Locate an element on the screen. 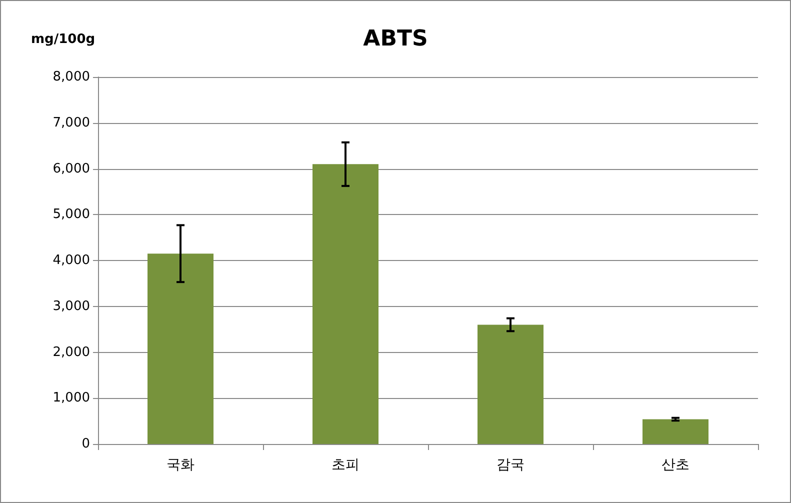 The width and height of the screenshot is (791, 503). y-tick-label: 7,000 is located at coordinates (71, 122).